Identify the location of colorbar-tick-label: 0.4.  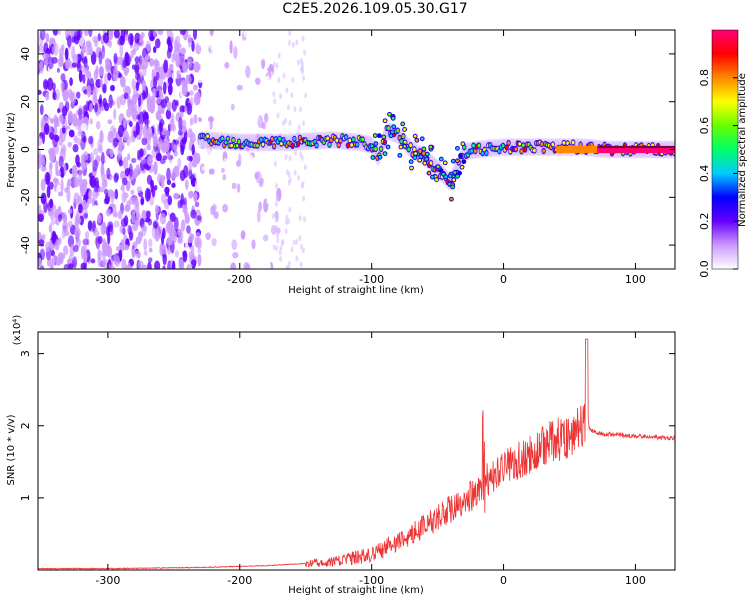
(704, 174).